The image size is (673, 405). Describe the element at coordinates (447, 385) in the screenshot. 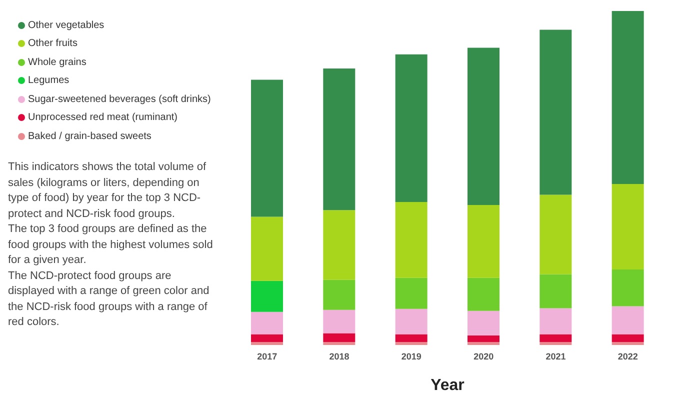

I see `x-axis-title: Year` at that location.